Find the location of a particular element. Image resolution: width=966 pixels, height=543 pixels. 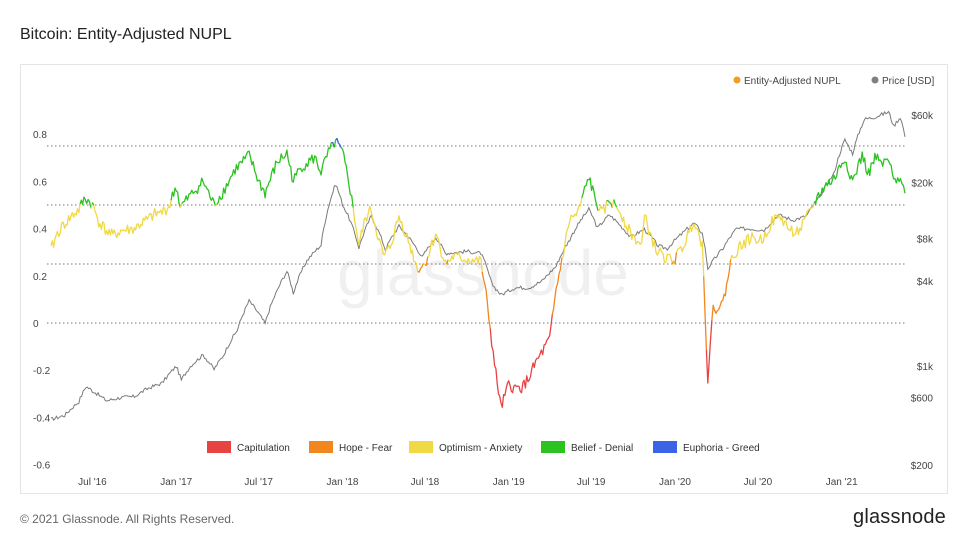

right-axis-tick: $200 is located at coordinates (922, 466).